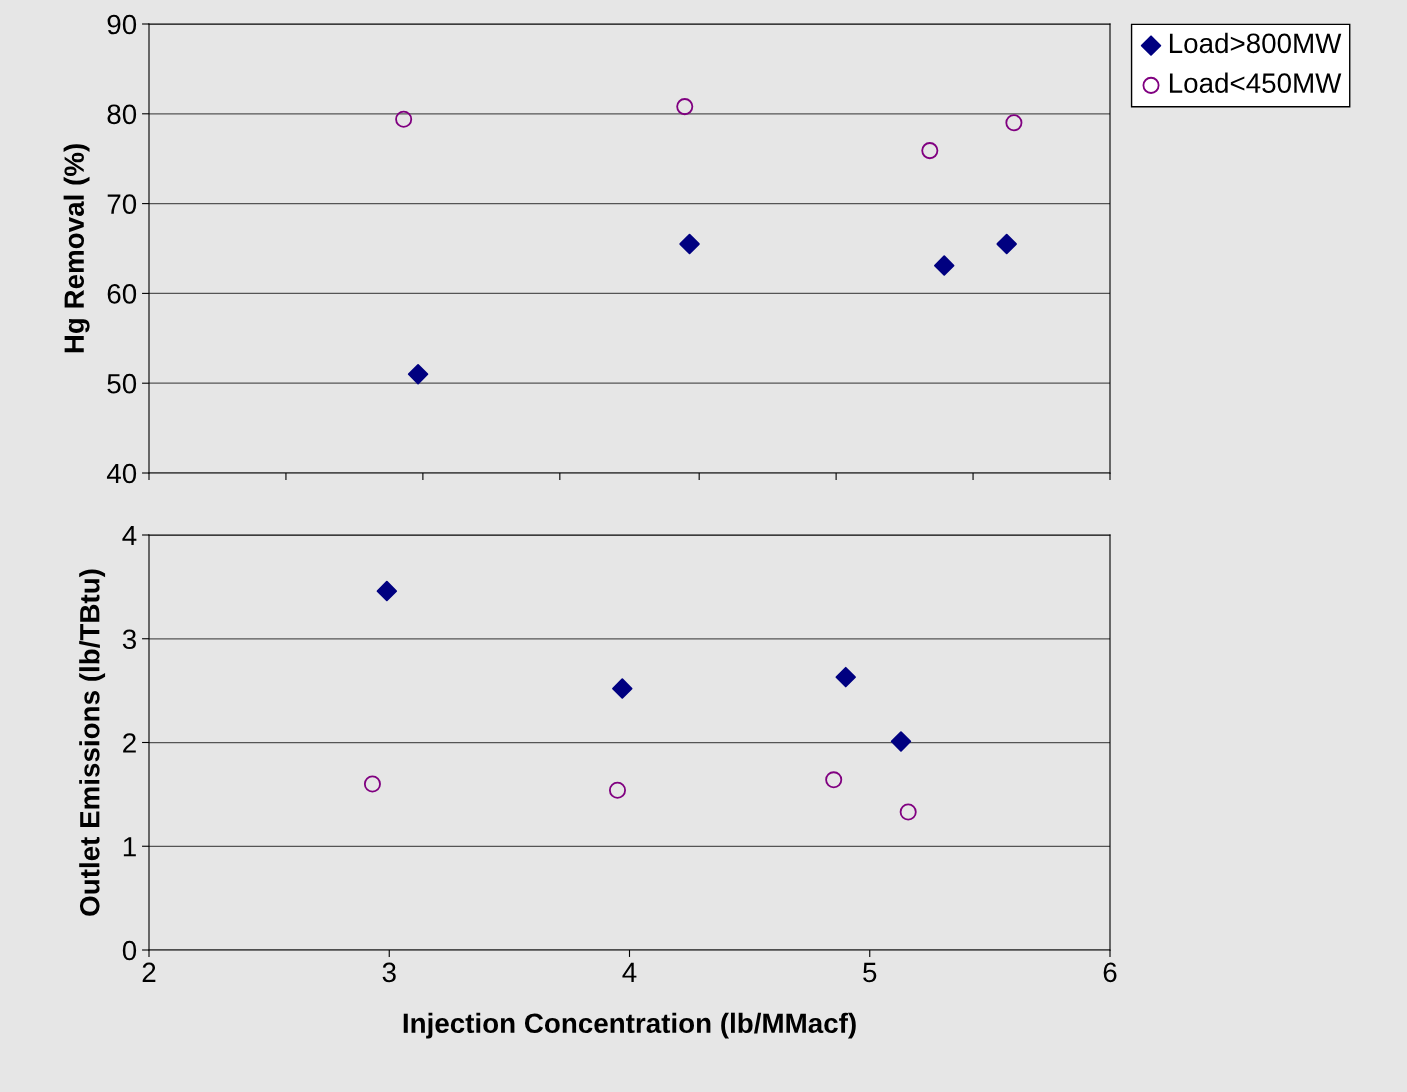 The image size is (1407, 1092). Describe the element at coordinates (1110, 972) in the screenshot. I see `x-tick-label: 6` at that location.